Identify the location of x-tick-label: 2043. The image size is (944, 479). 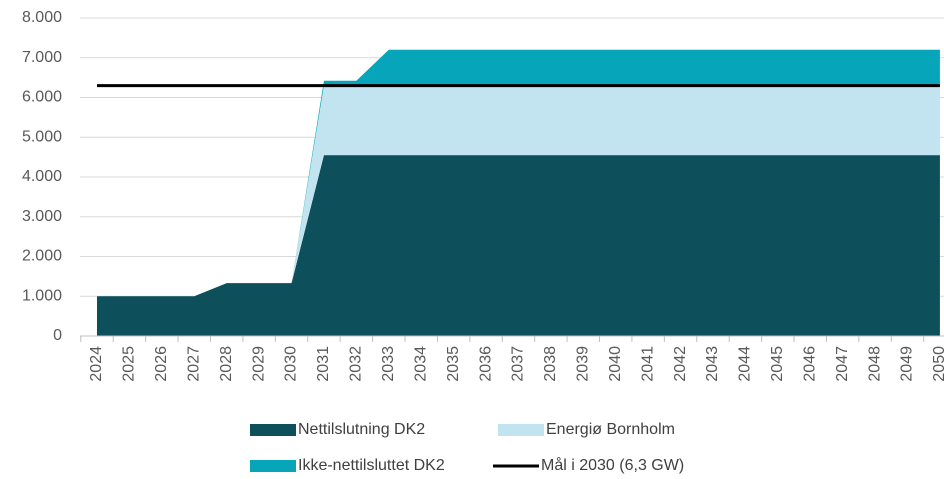
(712, 364).